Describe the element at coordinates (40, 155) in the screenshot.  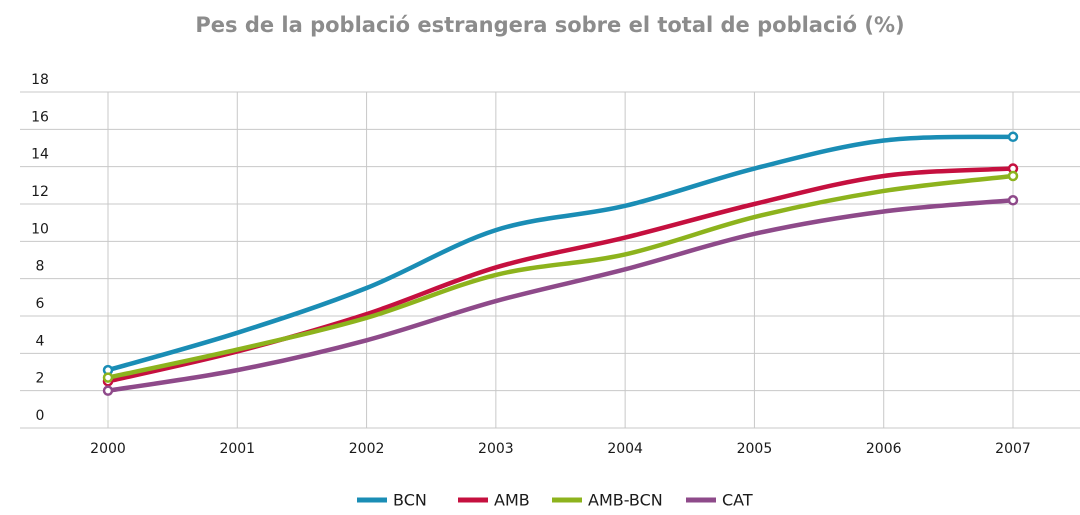
I see `y-tick-label: 14` at that location.